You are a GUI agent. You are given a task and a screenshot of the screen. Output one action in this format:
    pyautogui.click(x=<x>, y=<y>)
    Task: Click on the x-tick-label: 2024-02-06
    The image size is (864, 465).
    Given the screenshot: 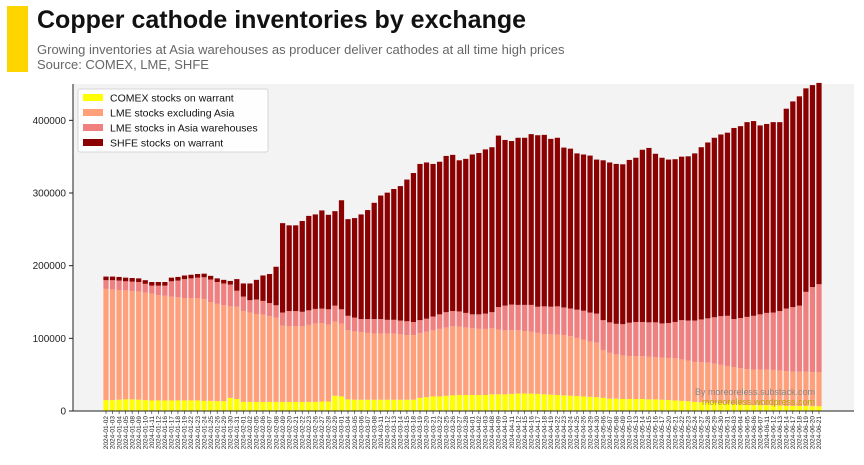 What is the action you would take?
    pyautogui.click(x=263, y=433)
    